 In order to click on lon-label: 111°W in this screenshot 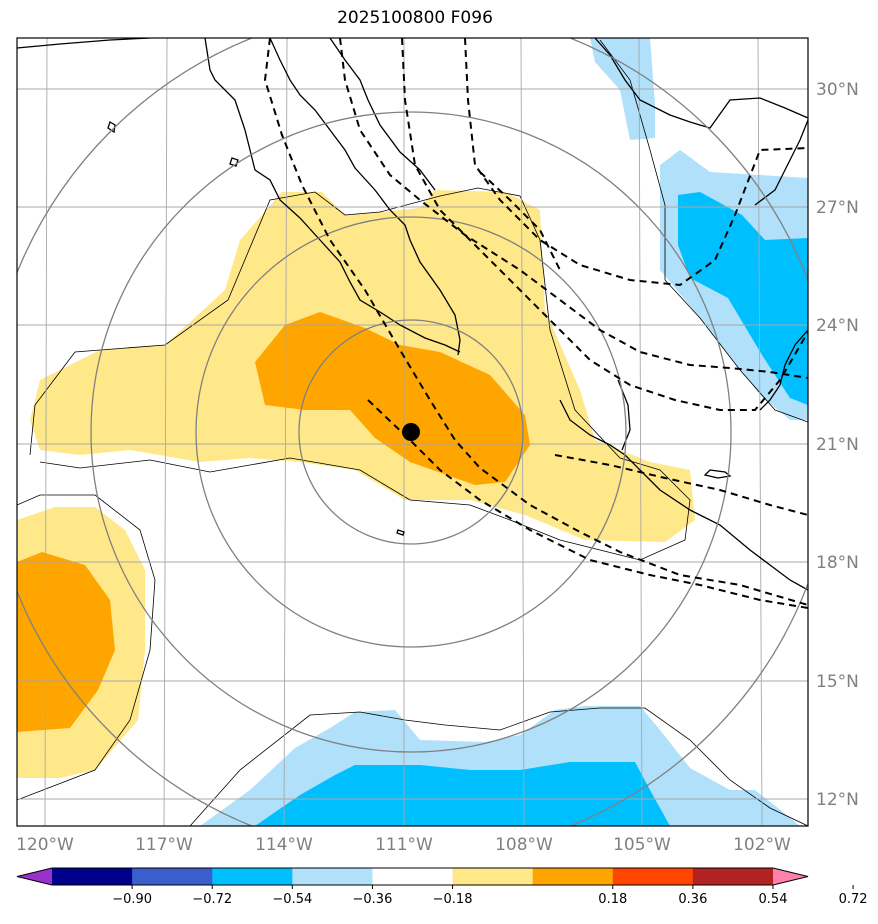, I will do `click(404, 845)`.